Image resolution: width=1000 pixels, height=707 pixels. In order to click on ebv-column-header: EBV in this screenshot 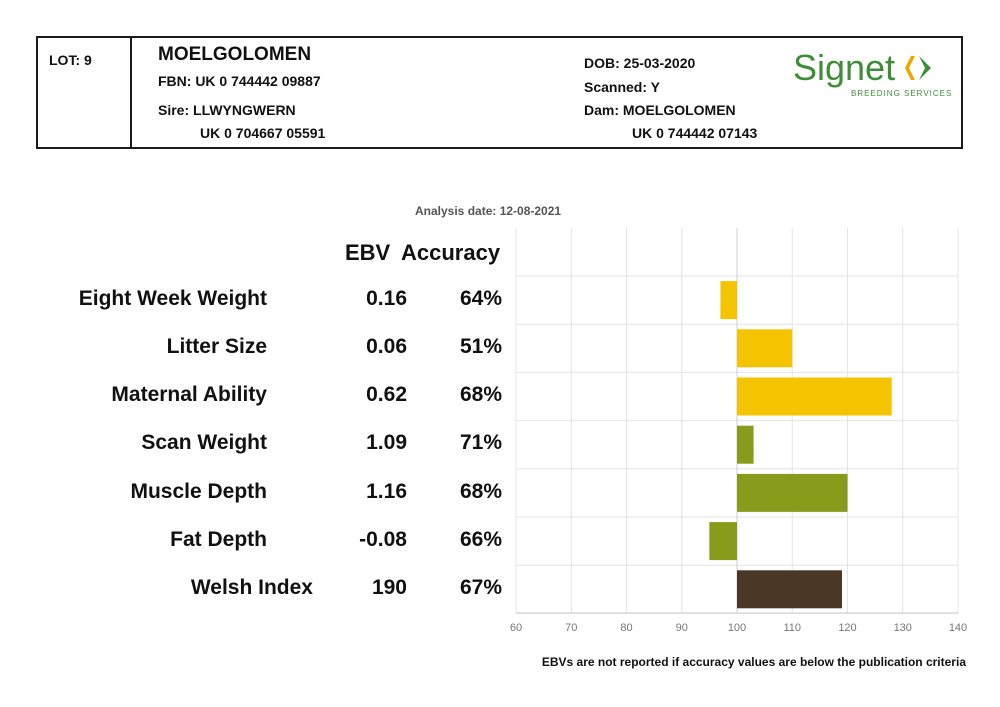, I will do `click(368, 252)`.